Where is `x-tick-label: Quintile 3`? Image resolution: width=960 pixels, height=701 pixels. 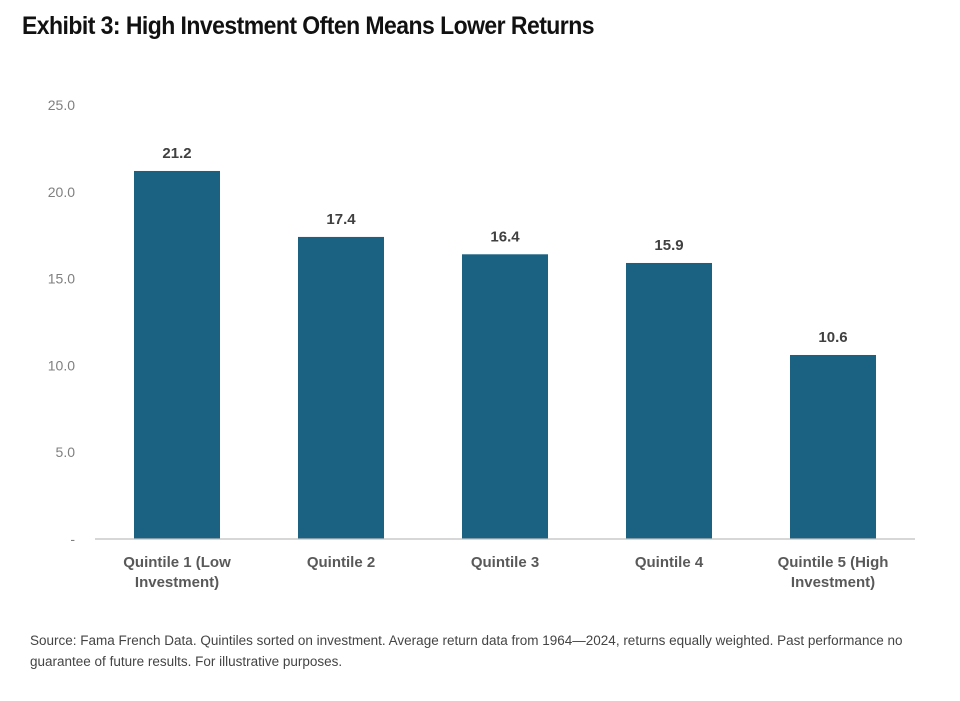
x-tick-label: Quintile 3 is located at coordinates (505, 562).